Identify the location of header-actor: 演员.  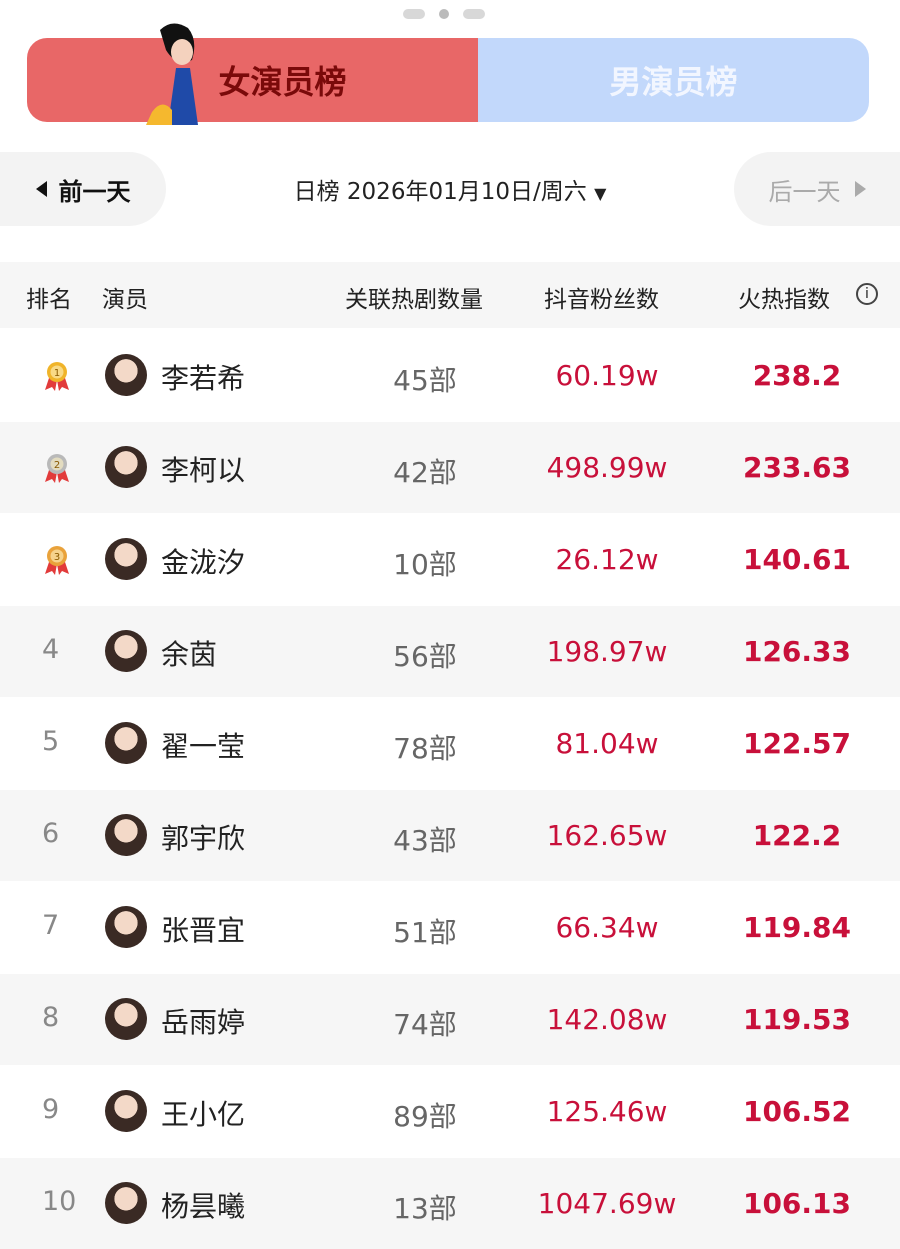
(125, 300).